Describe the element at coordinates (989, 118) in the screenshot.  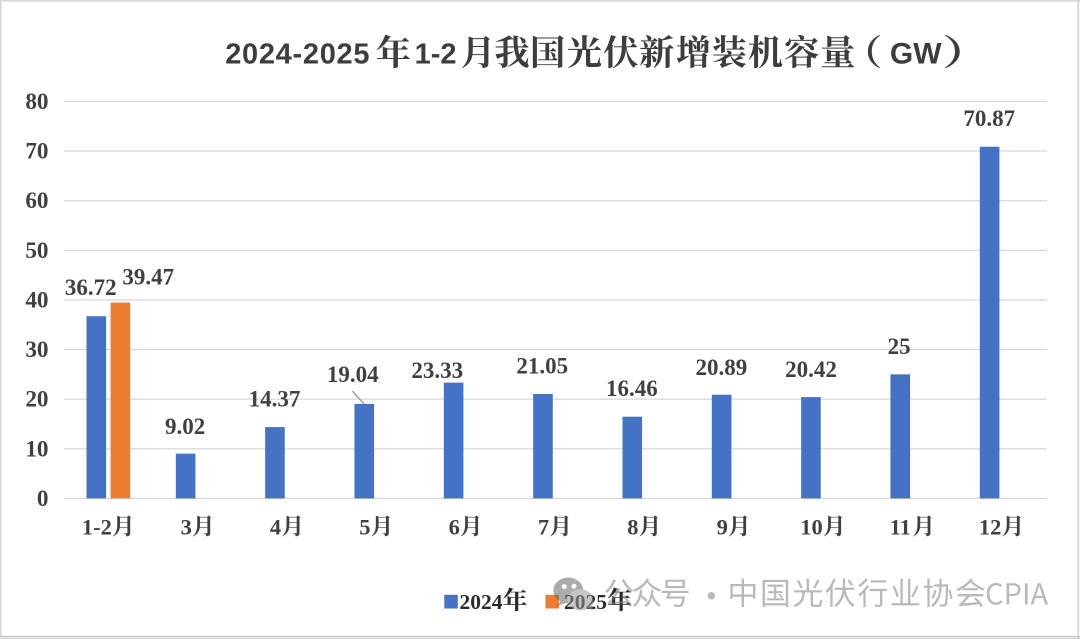
I see `svg-text: 70.87` at that location.